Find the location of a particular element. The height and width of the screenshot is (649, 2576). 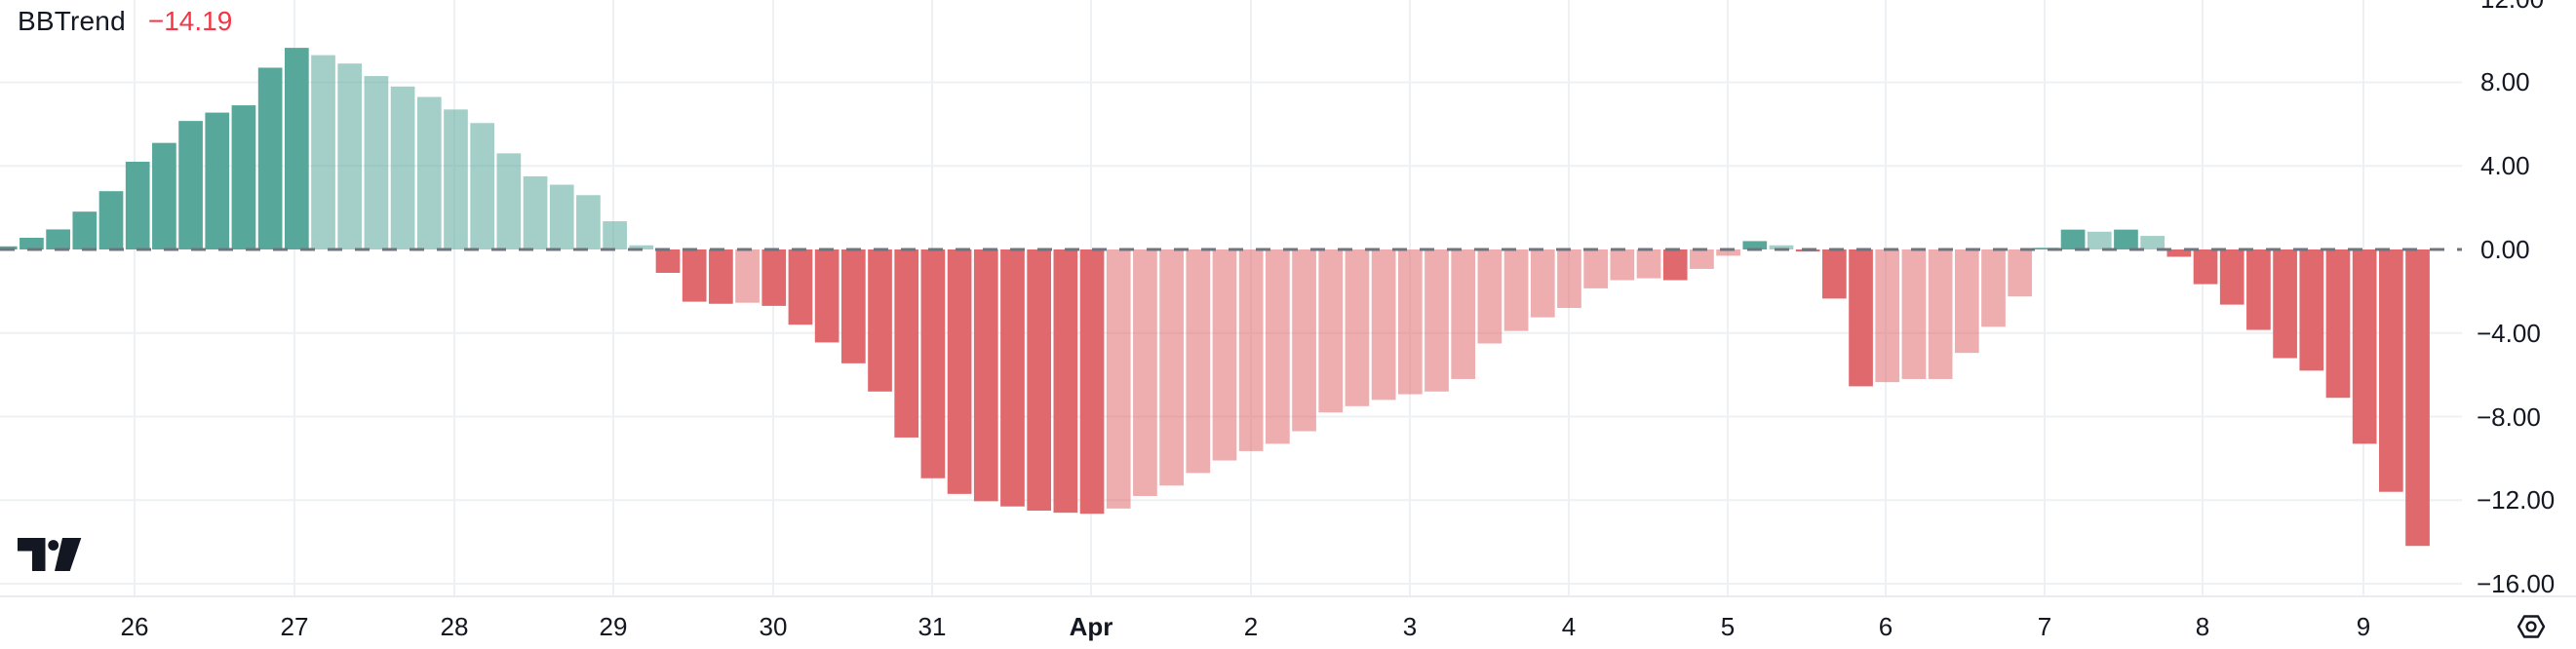

indicator-value: −14.19 is located at coordinates (190, 21).